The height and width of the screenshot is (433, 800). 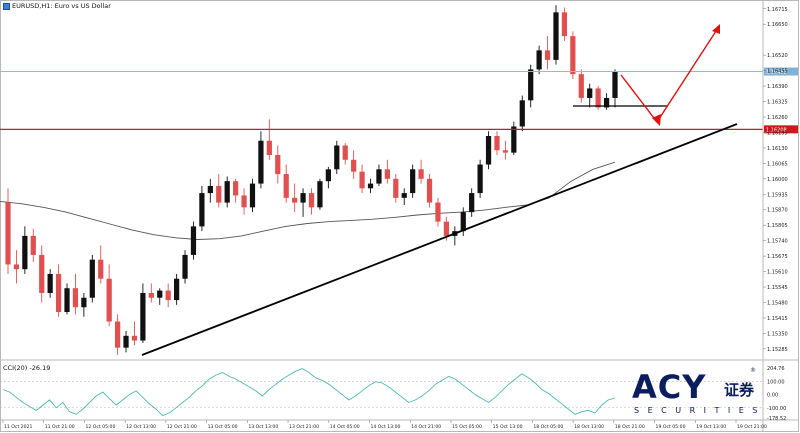 I want to click on cci-tick-label: 0.00, so click(x=772, y=396).